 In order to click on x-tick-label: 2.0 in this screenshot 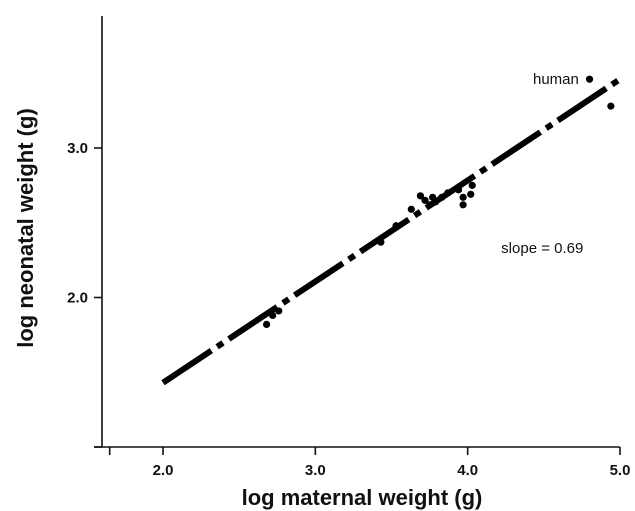, I will do `click(163, 470)`.